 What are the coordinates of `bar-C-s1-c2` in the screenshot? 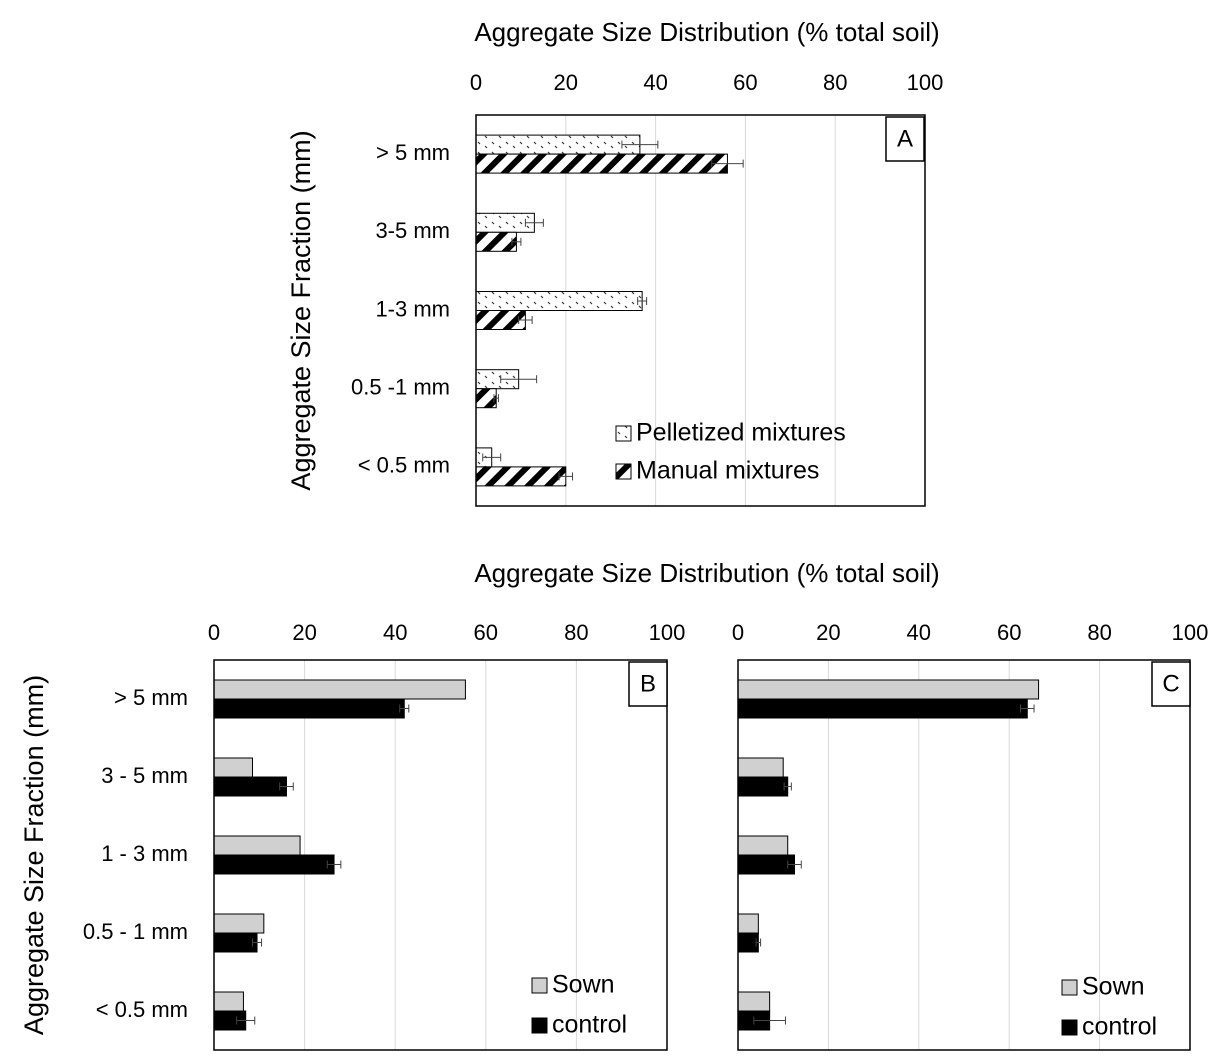 It's located at (766, 864).